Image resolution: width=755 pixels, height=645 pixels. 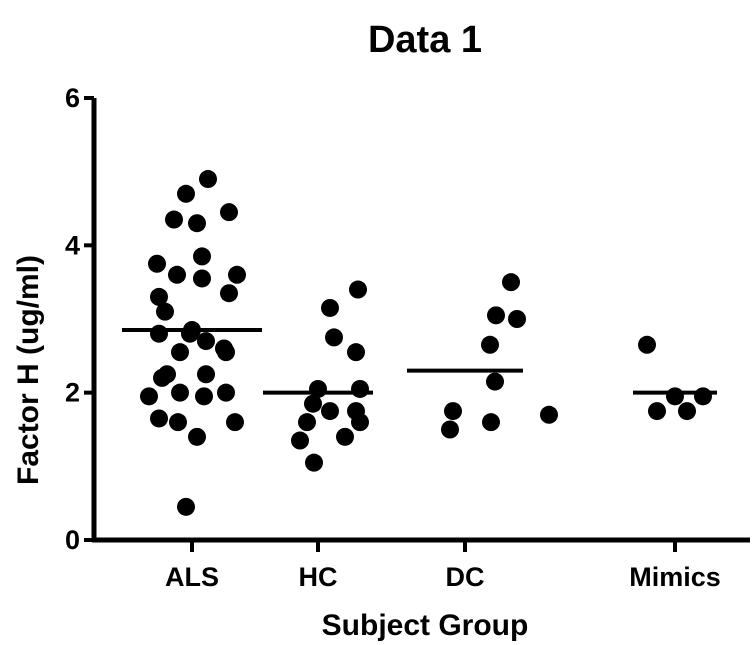 What do you see at coordinates (425, 40) in the screenshot?
I see `chart-title: Data 1` at bounding box center [425, 40].